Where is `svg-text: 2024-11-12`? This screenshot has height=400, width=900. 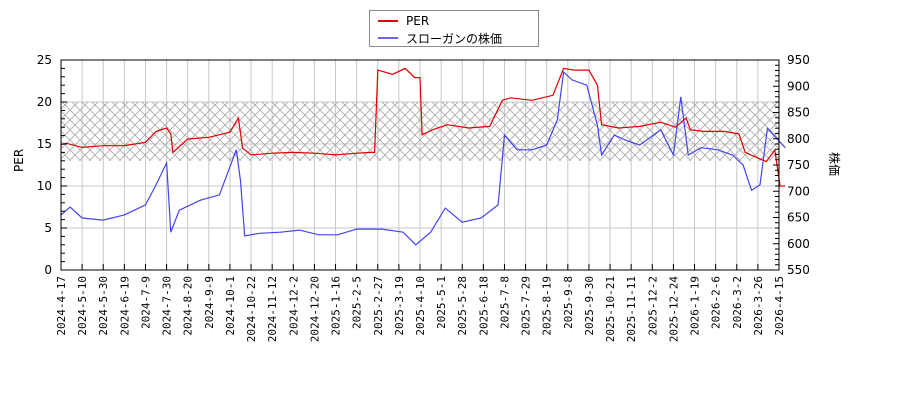
svg-text: 2024-11-12 is located at coordinates (272, 309).